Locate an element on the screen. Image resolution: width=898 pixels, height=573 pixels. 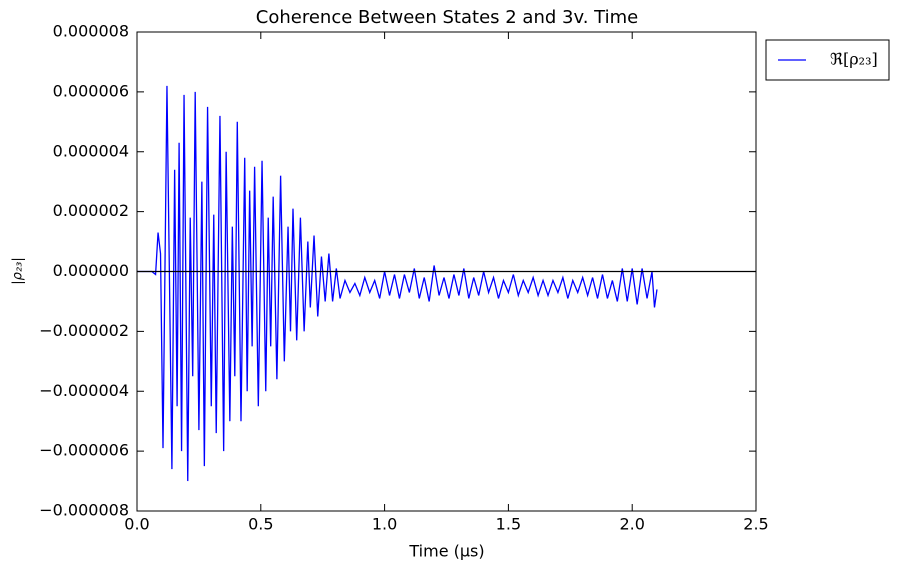
legend-label: ℜ[ρ₂₃] is located at coordinates (854, 59).